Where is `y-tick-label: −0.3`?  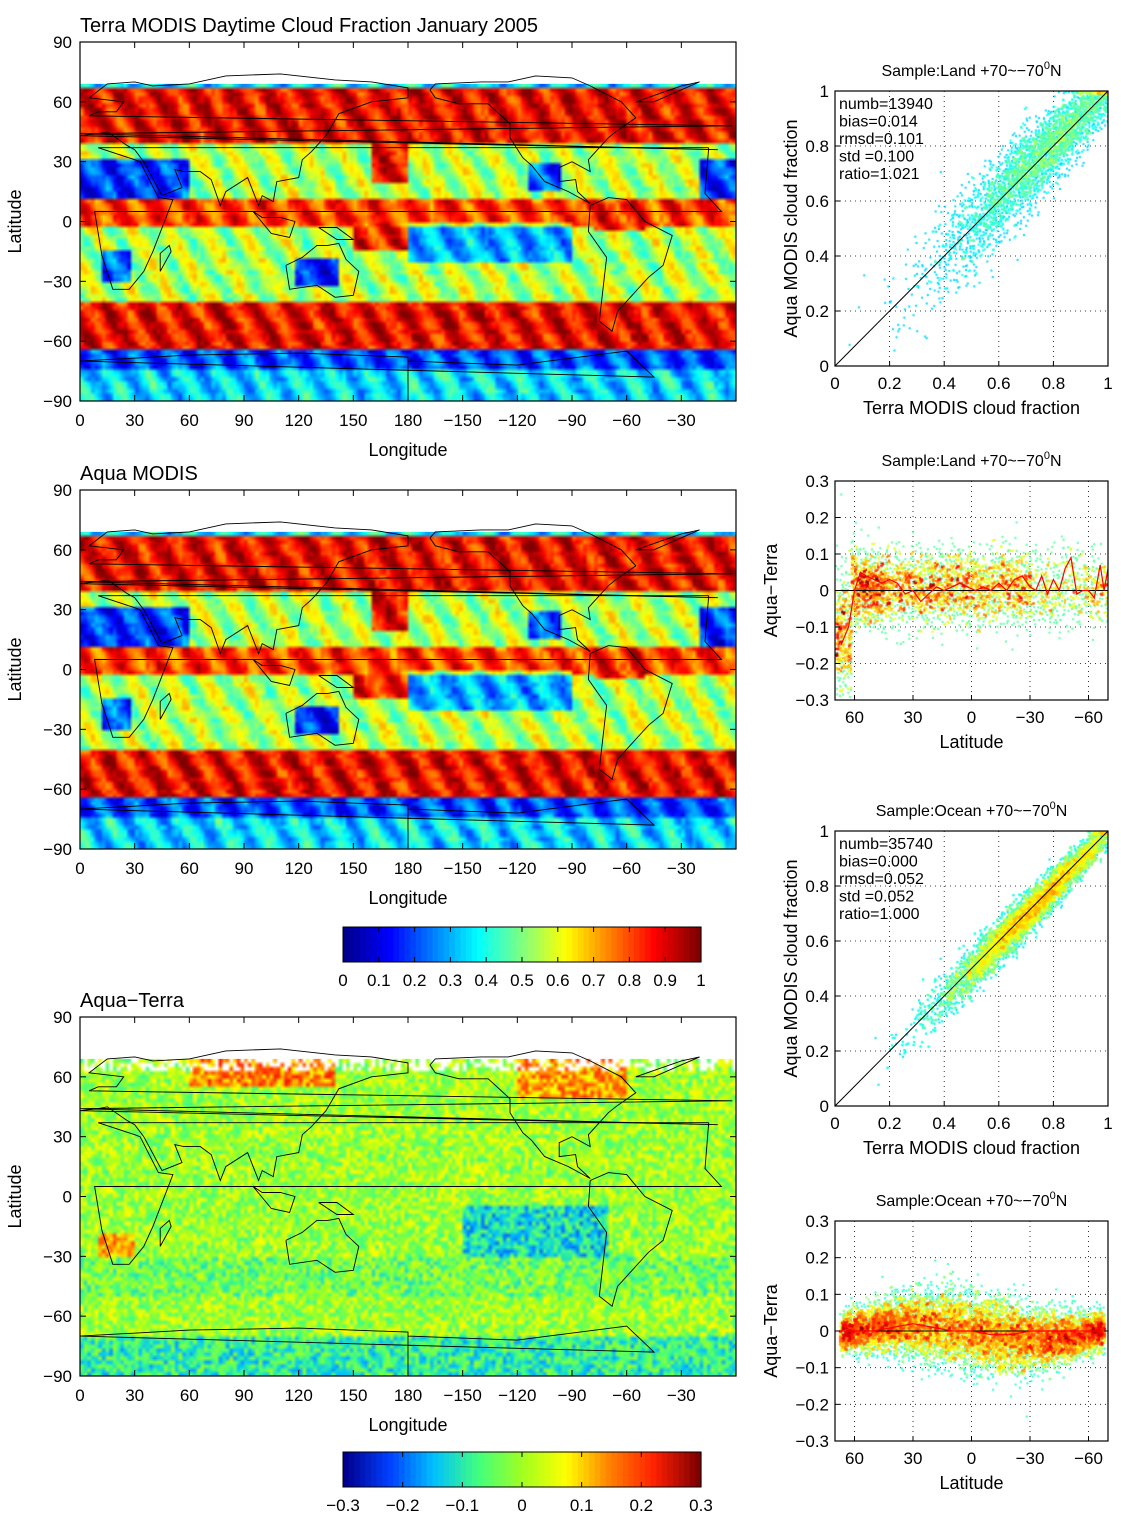
y-tick-label: −0.3 is located at coordinates (812, 1441).